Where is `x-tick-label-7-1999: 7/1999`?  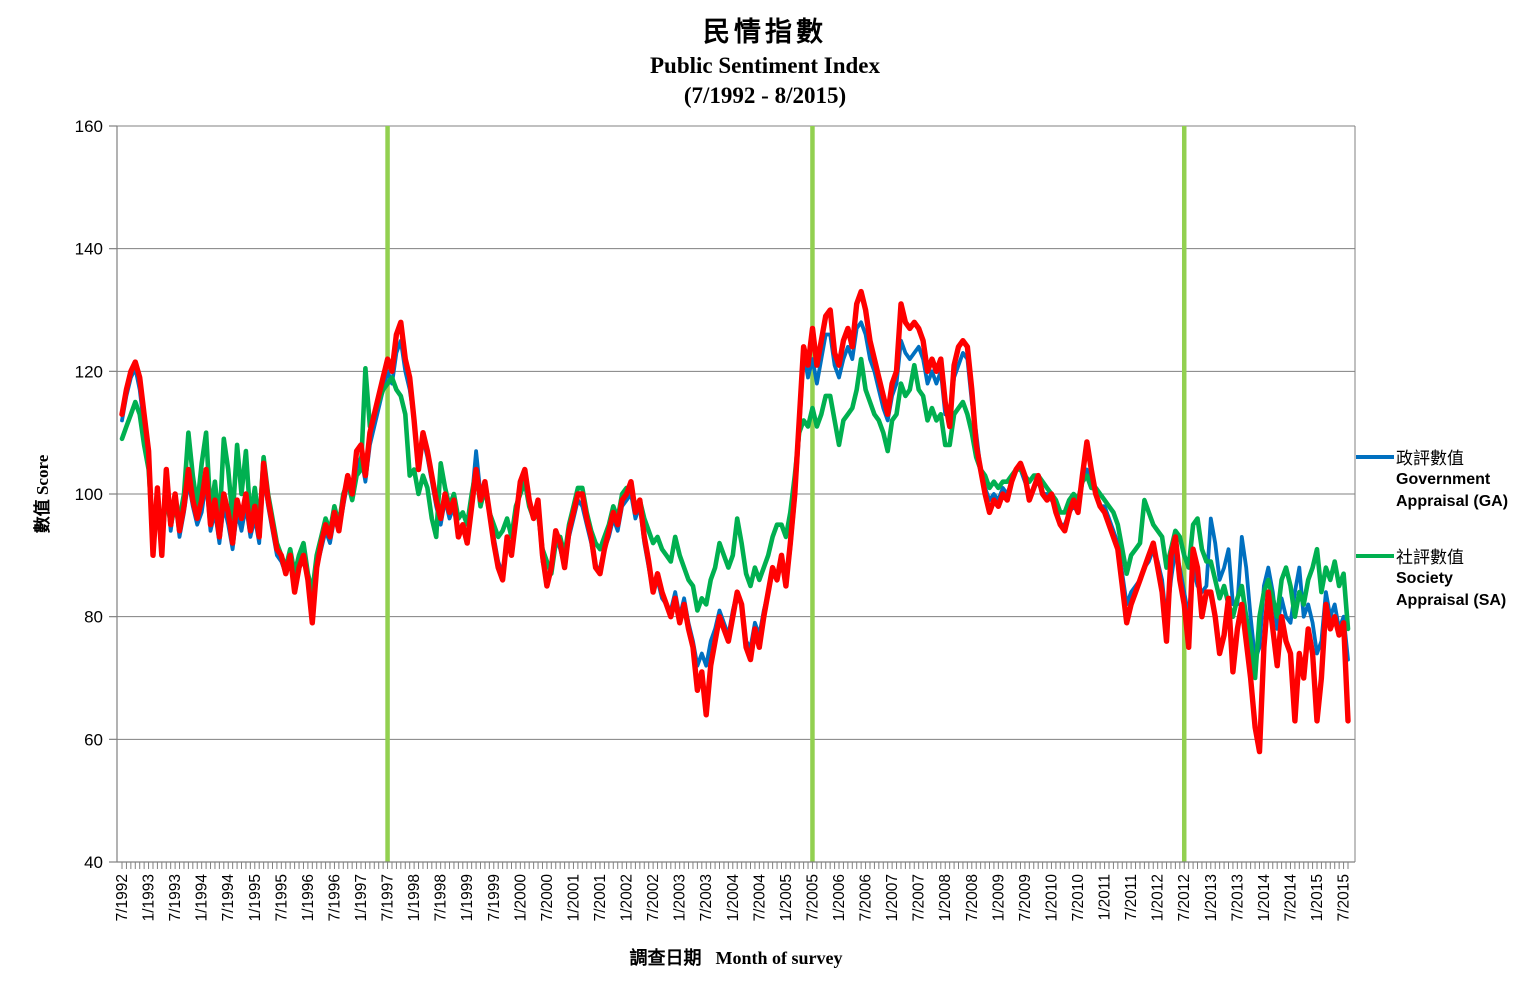 x-tick-label-7-1999: 7/1999 is located at coordinates (494, 897).